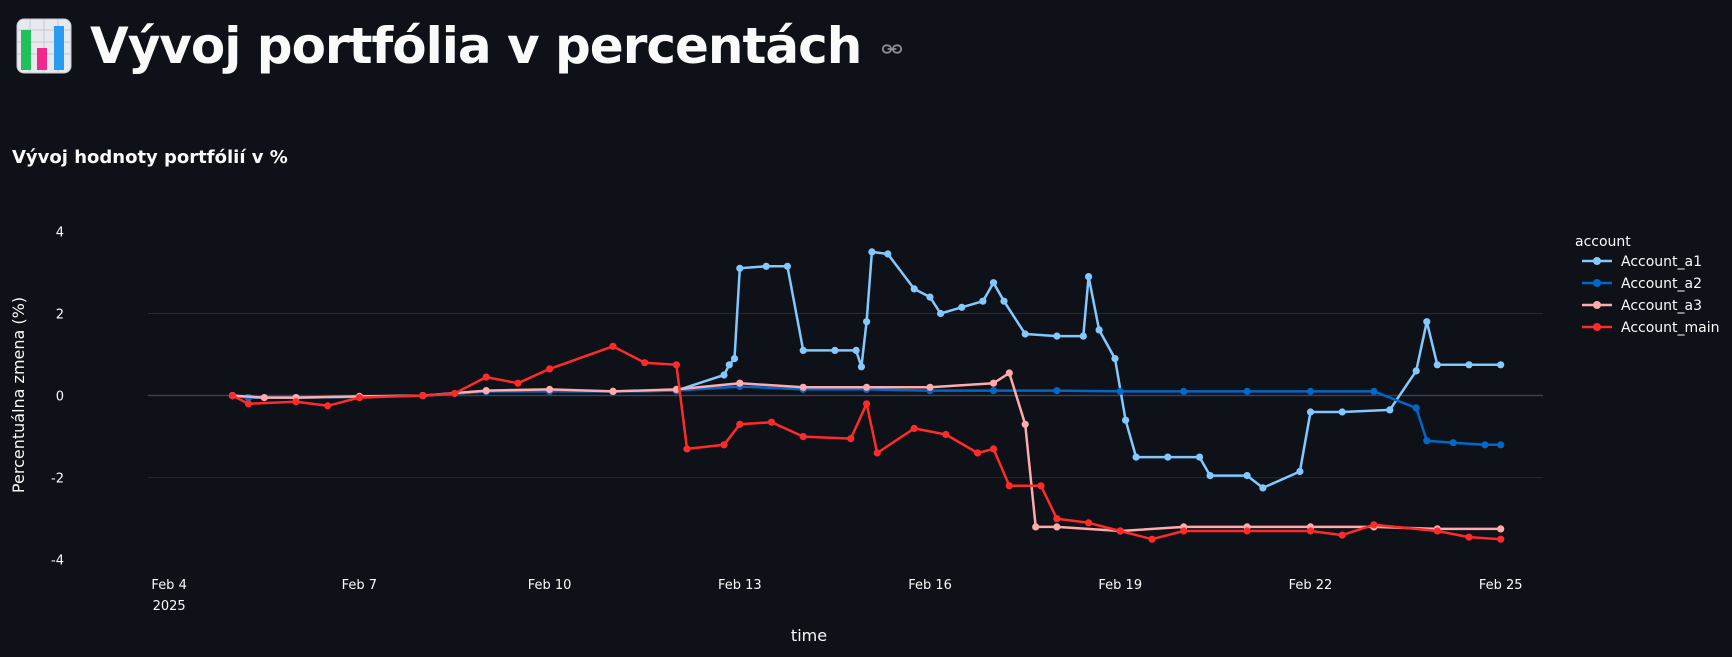 This screenshot has width=1732, height=657. I want to click on legend-item-Account_a3: Account_a3, so click(1642, 306).